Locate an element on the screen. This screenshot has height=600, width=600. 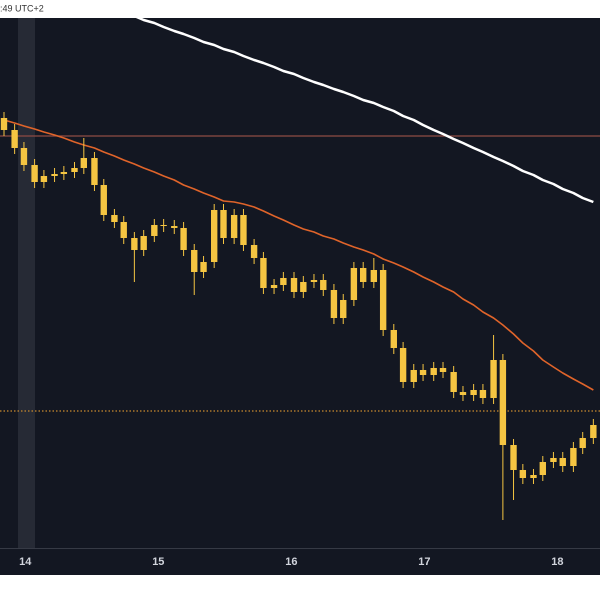
x-axis: 14 15 16 17 18 is located at coordinates (291, 562).